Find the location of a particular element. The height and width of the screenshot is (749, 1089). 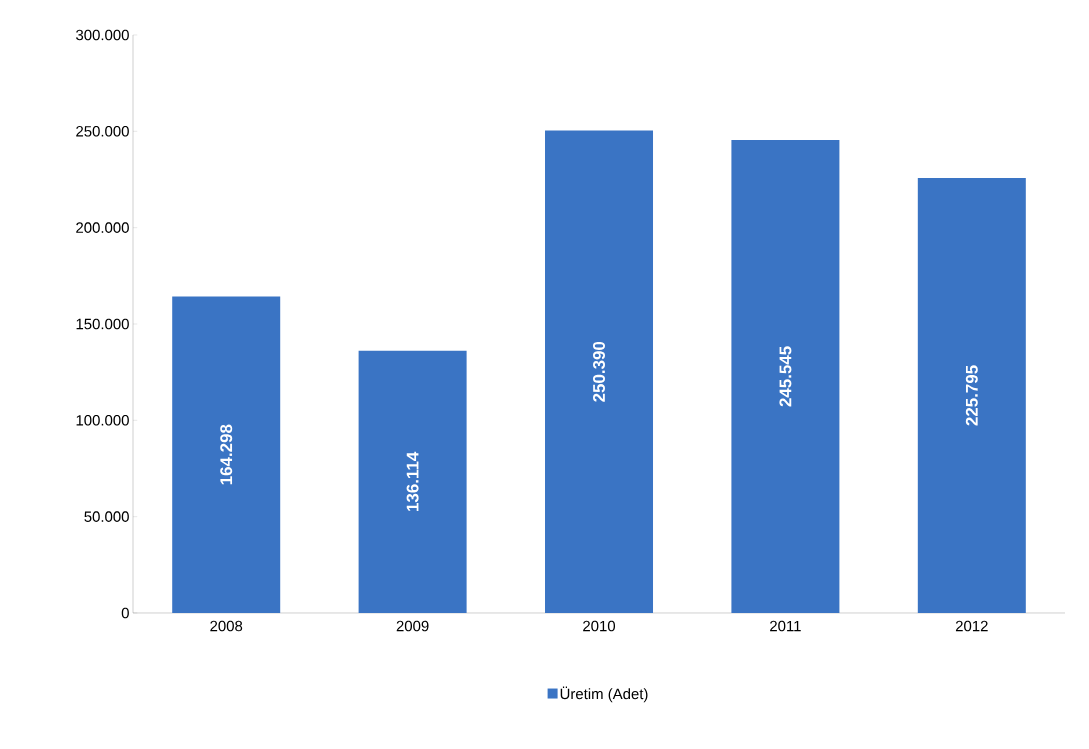

y-tick-label: 250.000 is located at coordinates (102, 131).